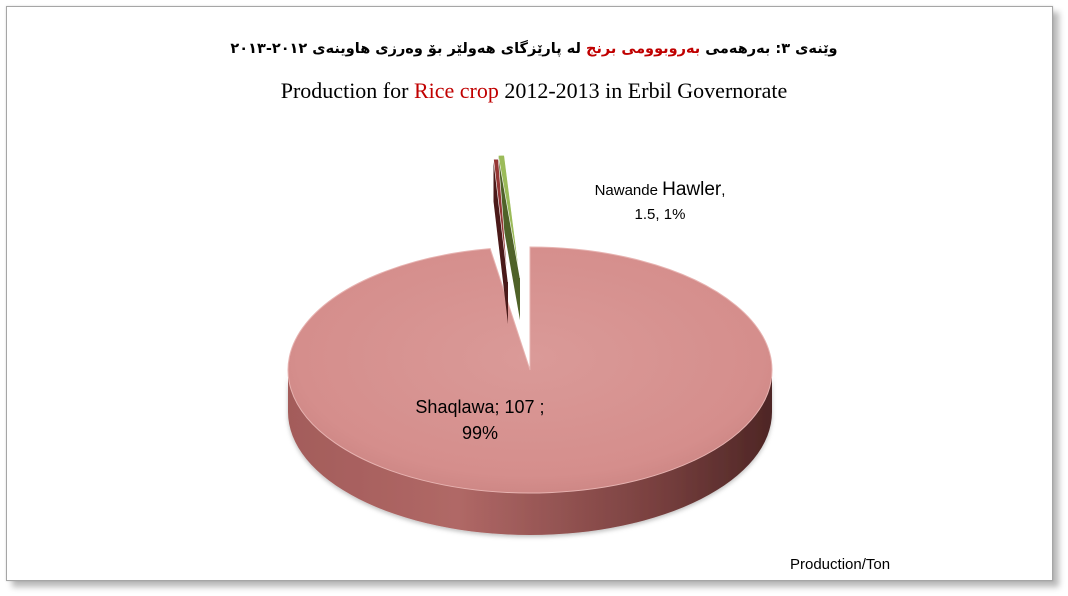 This screenshot has width=1068, height=596. Describe the element at coordinates (674, 214) in the screenshot. I see `nawande-percent: 1%` at that location.